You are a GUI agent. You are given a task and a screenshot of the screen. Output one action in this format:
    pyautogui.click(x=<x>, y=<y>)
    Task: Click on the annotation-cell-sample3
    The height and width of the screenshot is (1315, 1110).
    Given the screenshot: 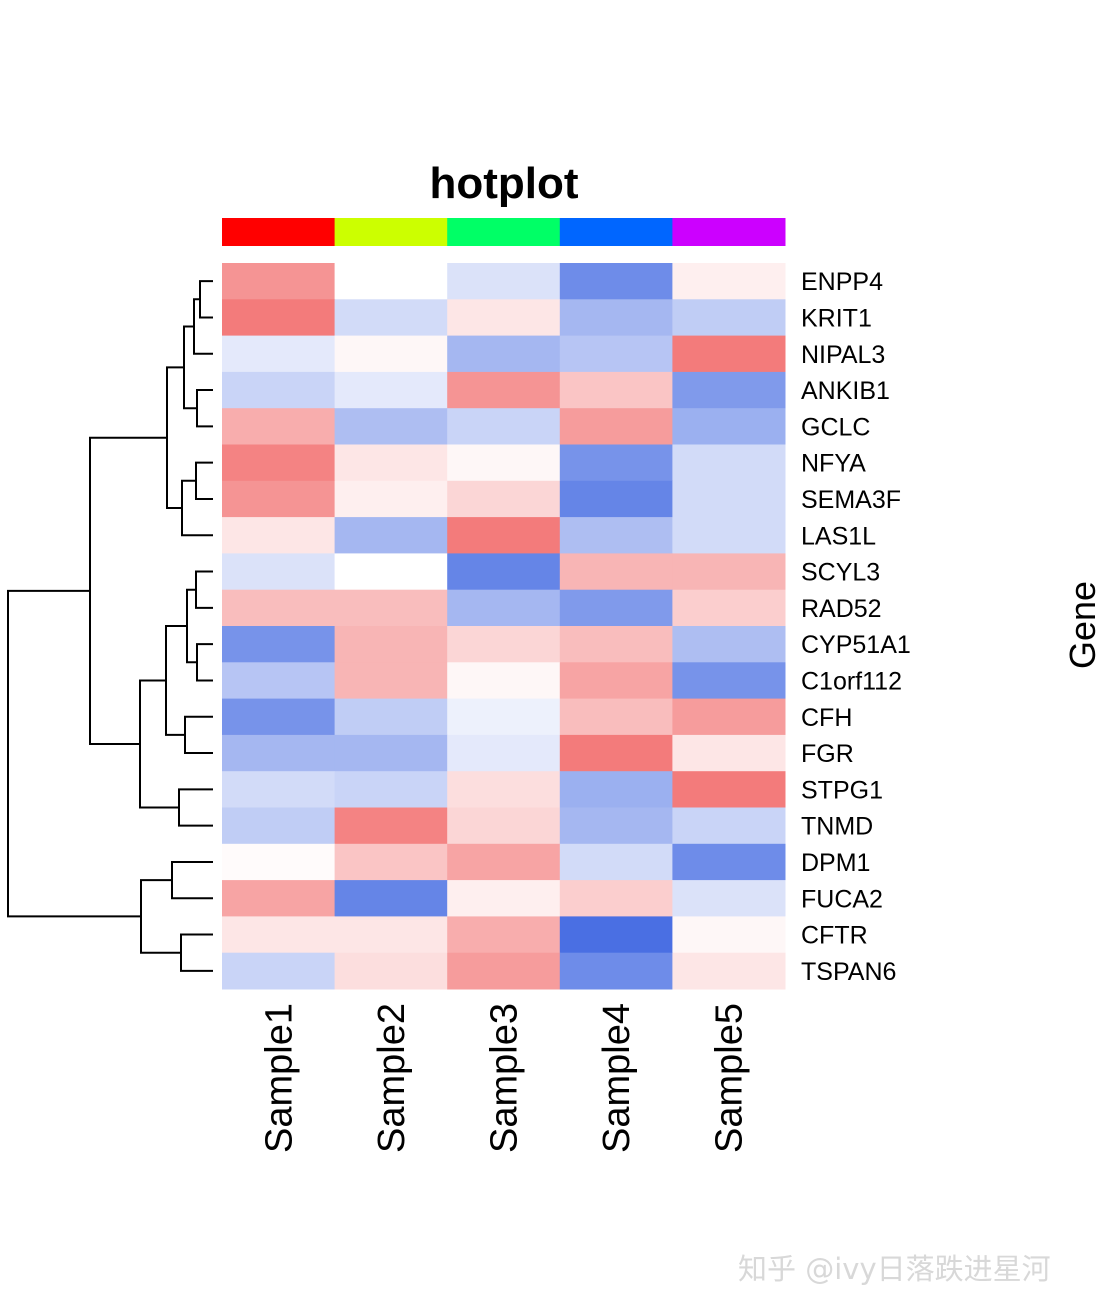 What is the action you would take?
    pyautogui.click(x=504, y=232)
    